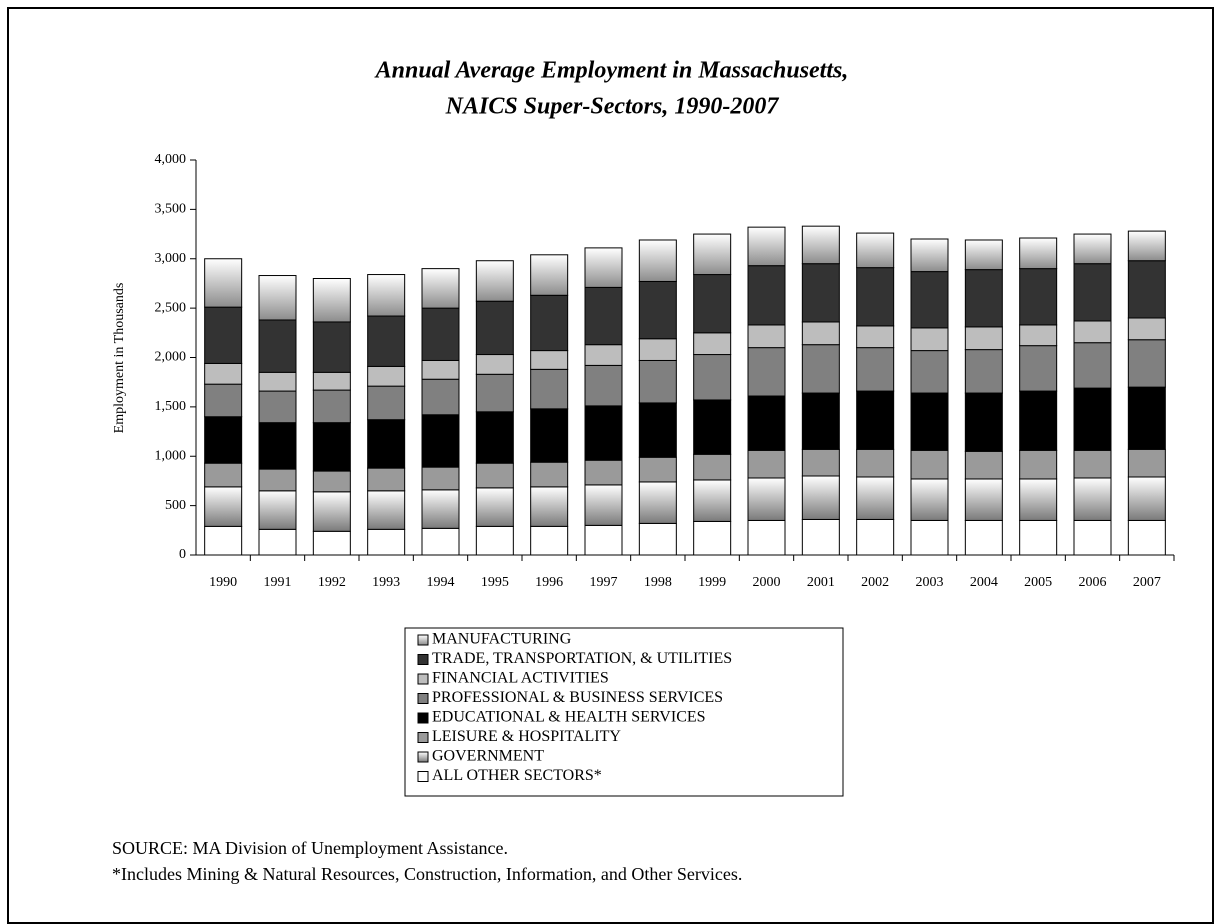 The width and height of the screenshot is (1214, 924). Describe the element at coordinates (712, 582) in the screenshot. I see `x-tick-label: 1999` at that location.